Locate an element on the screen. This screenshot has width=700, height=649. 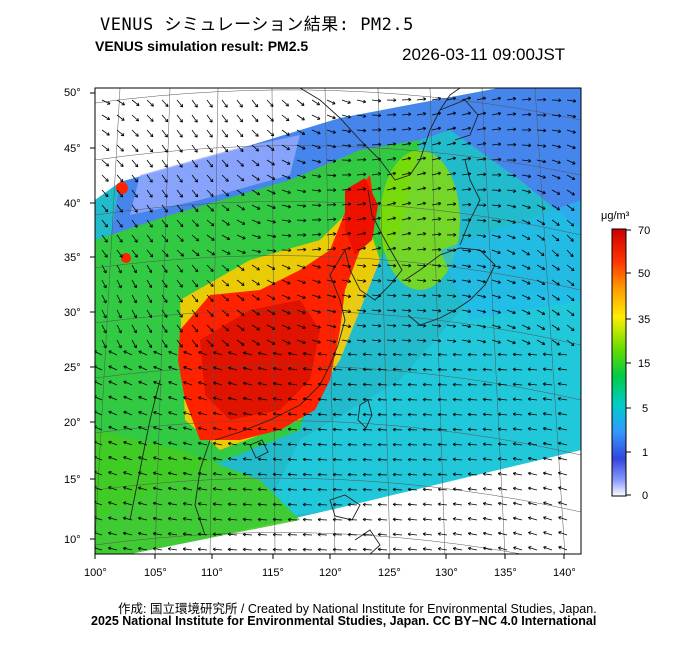
colorbar-label-35: 35 is located at coordinates (644, 320).